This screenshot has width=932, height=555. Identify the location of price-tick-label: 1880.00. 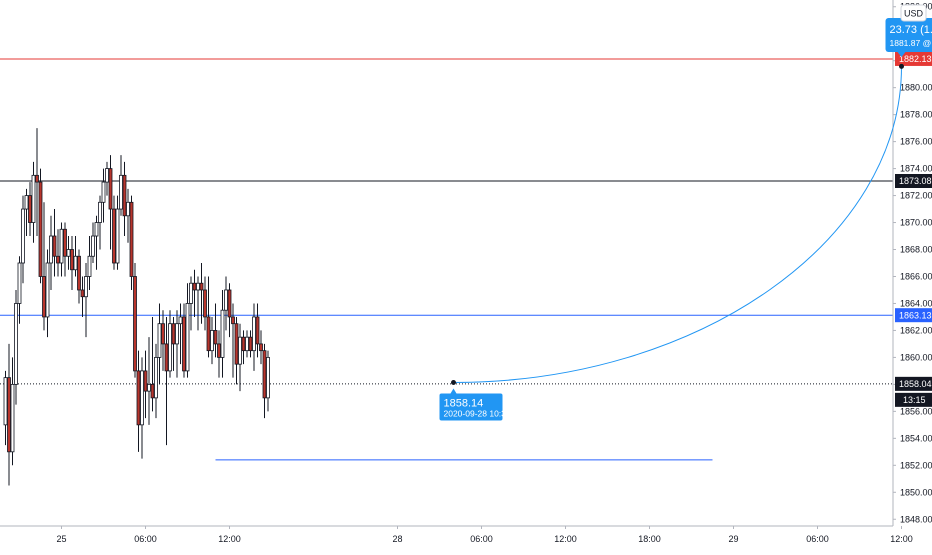
(916, 88).